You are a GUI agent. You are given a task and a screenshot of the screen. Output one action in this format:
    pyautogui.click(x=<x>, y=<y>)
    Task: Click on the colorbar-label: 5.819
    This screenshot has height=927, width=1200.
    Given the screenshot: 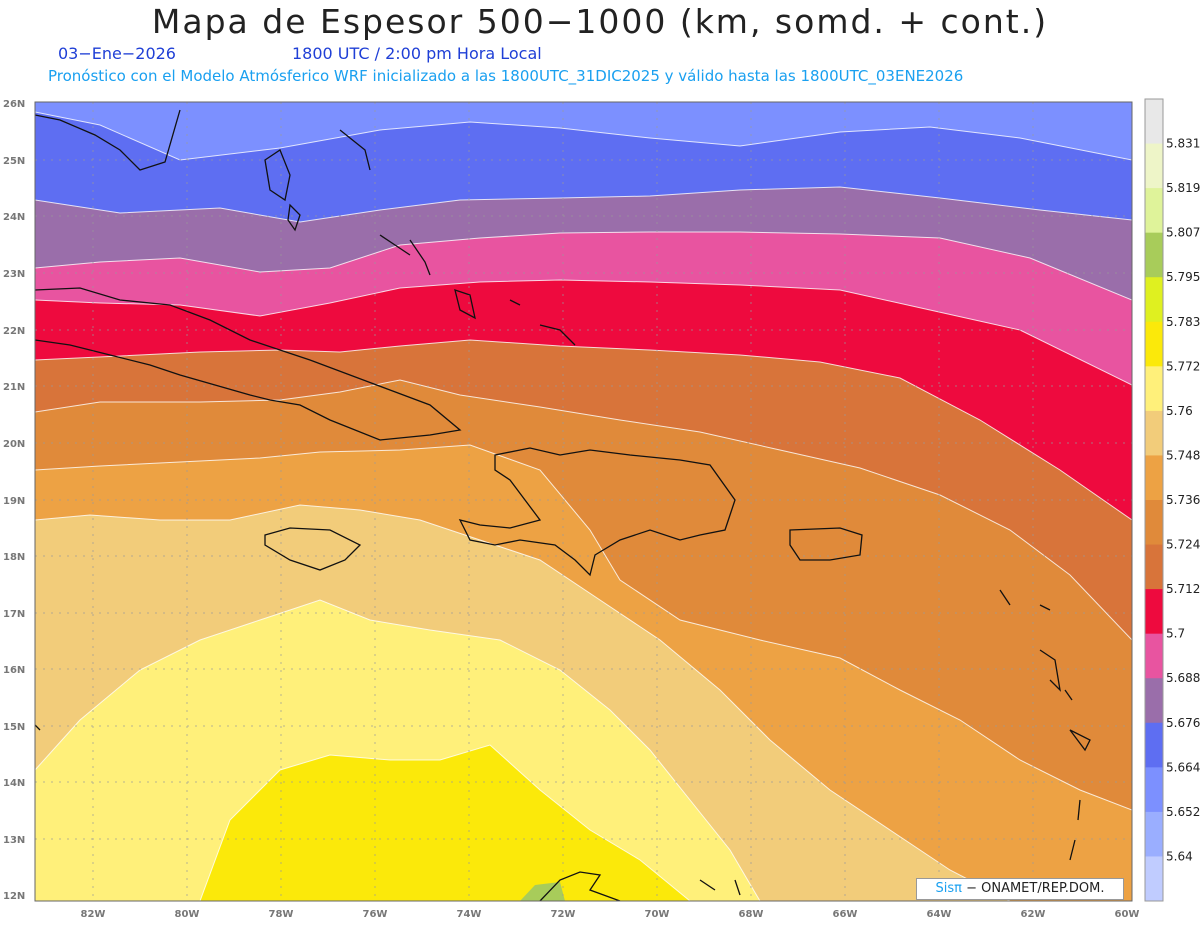 What is the action you would take?
    pyautogui.click(x=1183, y=188)
    